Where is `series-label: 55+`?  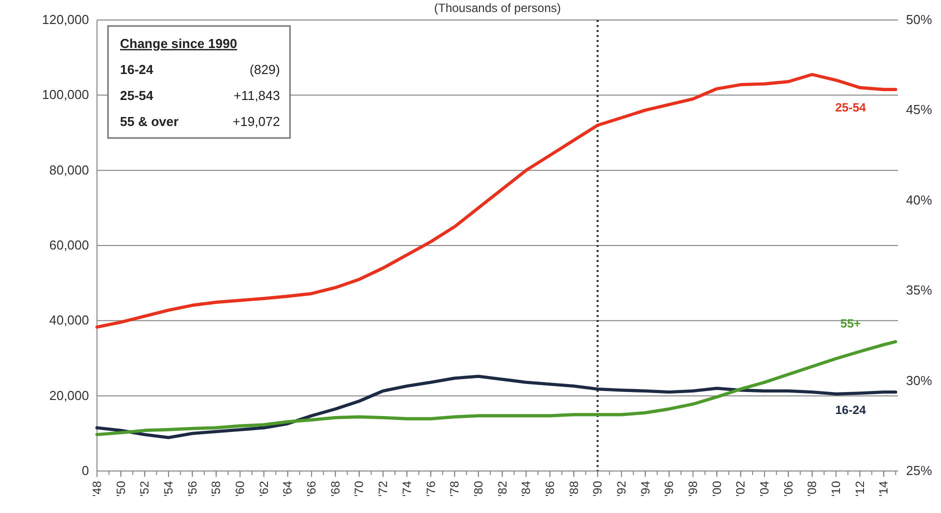
series-label: 55+ is located at coordinates (850, 323).